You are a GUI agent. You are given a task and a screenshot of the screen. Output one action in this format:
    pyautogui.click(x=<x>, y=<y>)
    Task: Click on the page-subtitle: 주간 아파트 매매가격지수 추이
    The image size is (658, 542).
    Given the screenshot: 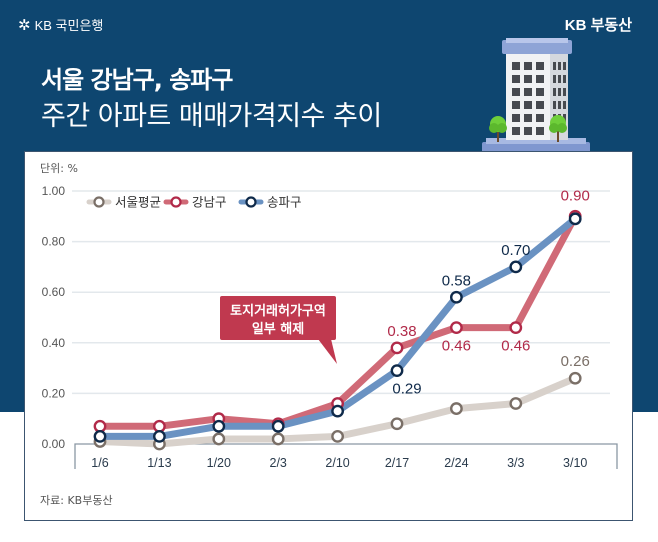 What is the action you would take?
    pyautogui.click(x=211, y=116)
    